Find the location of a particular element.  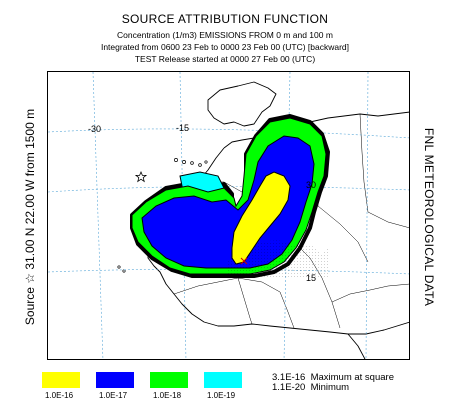

legend-label-1e-19: 1.0E-19 is located at coordinates (221, 395).